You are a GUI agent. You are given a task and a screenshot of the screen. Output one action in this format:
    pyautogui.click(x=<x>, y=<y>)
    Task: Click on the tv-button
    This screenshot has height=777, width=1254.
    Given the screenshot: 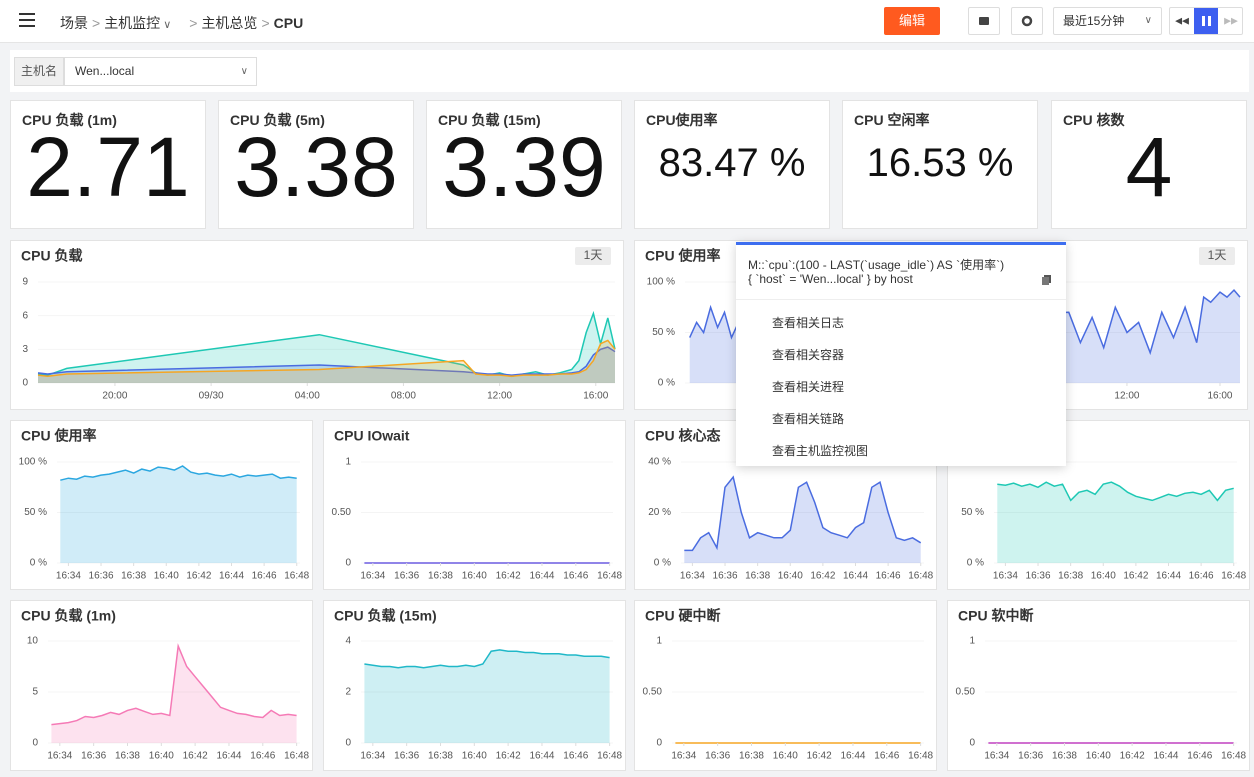 What is the action you would take?
    pyautogui.click(x=984, y=21)
    